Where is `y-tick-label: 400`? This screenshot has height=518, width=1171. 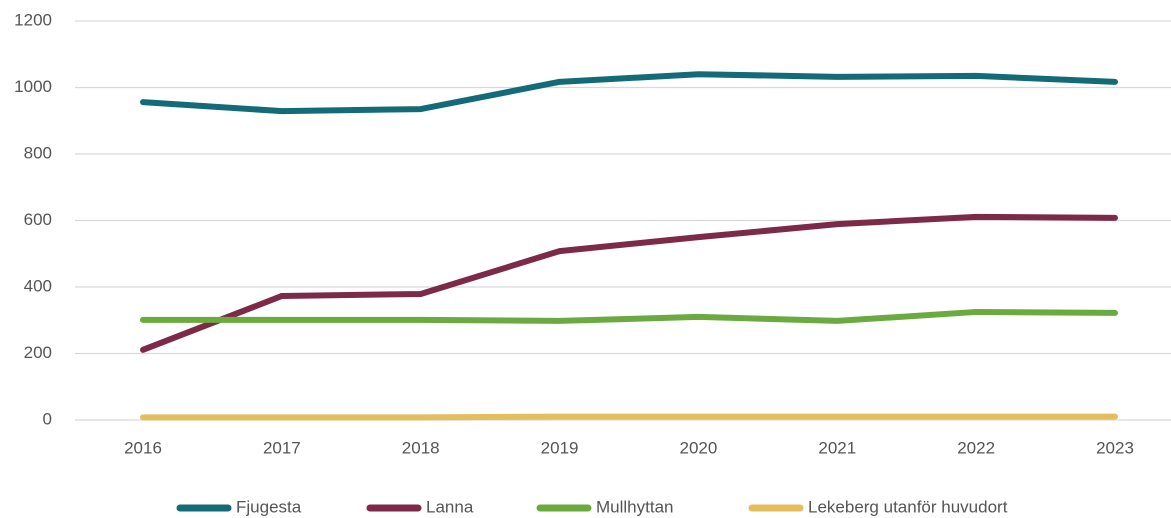 y-tick-label: 400 is located at coordinates (38, 285).